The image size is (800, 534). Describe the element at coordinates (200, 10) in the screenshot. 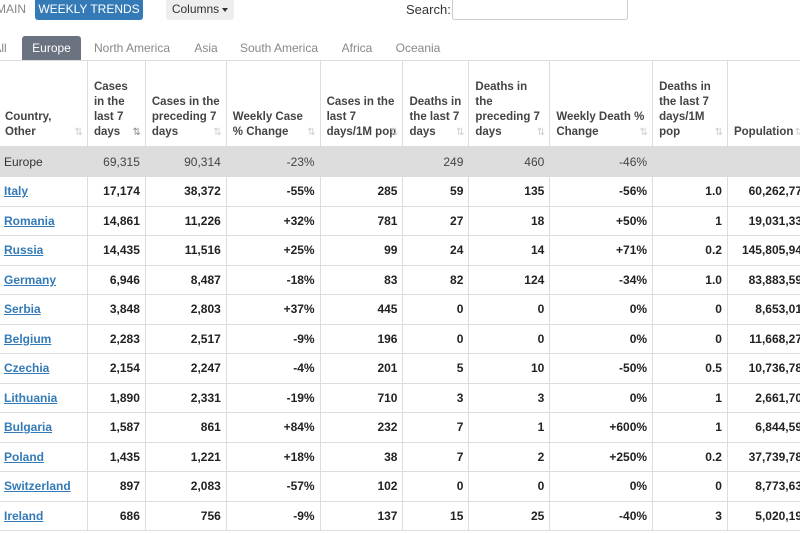

I see `columns-dropdown-button: Columns` at that location.